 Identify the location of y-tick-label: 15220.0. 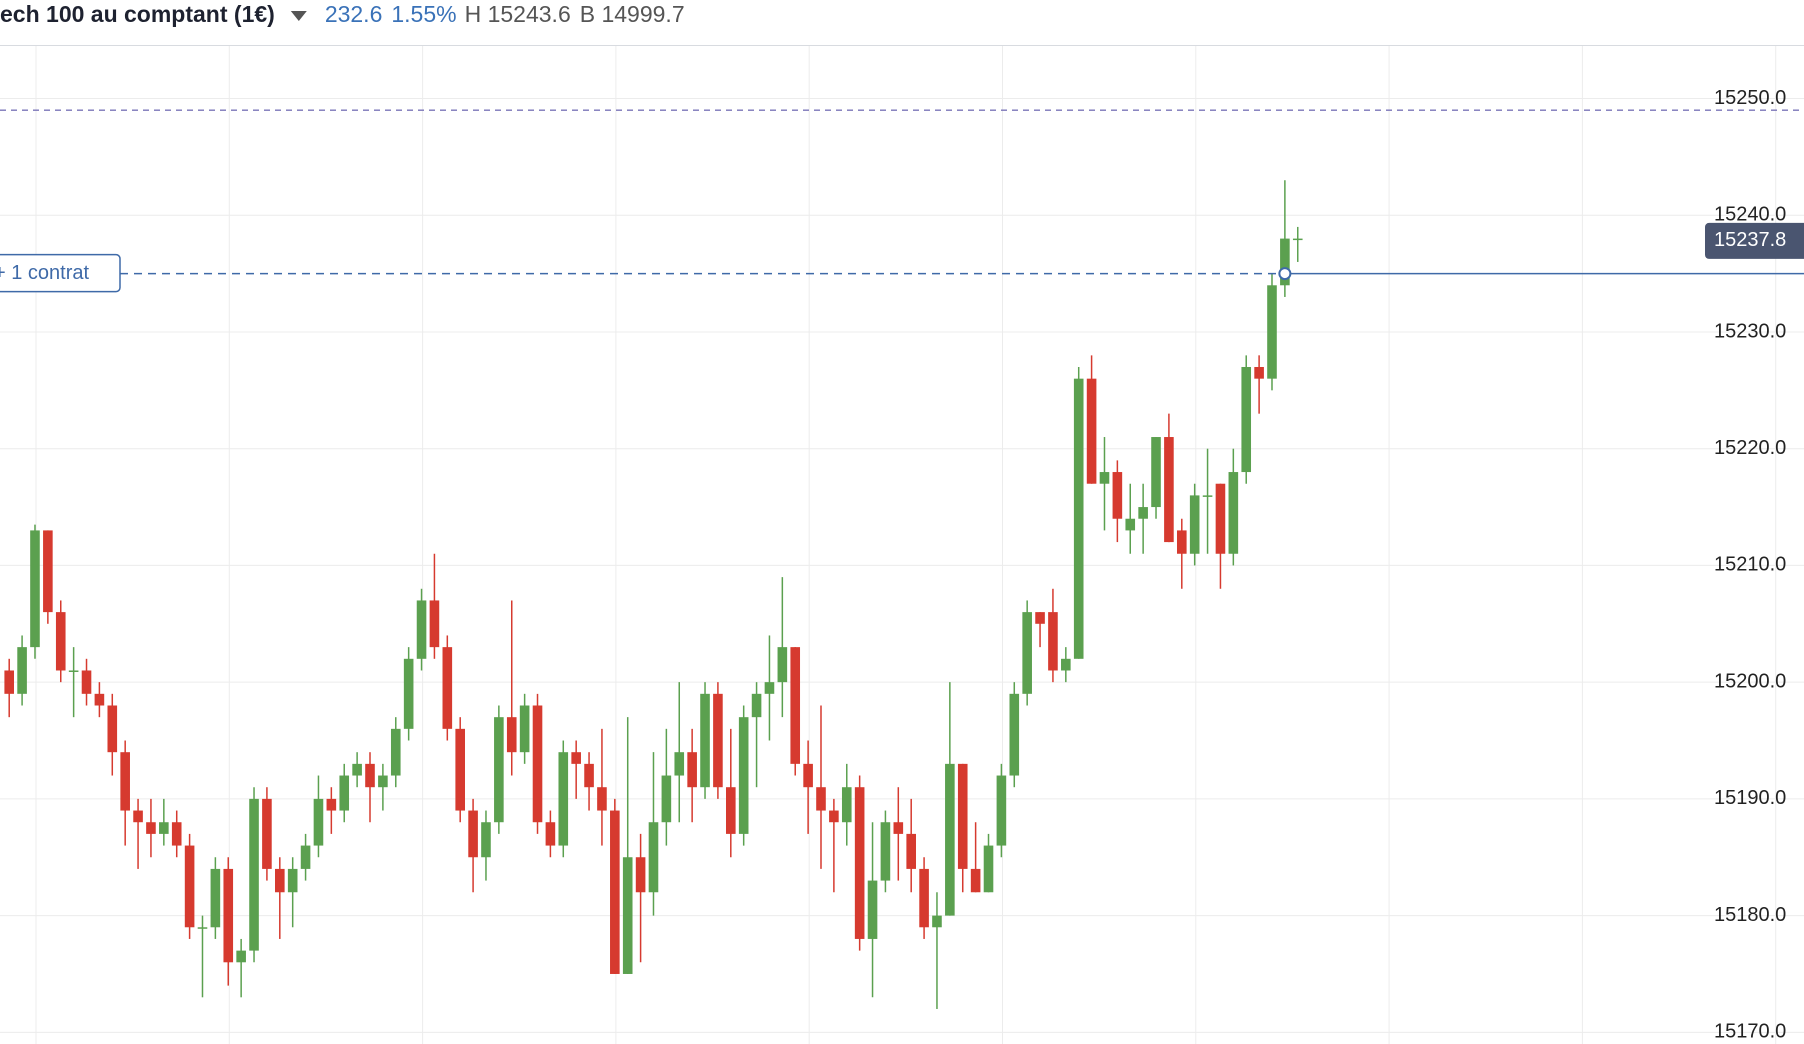
(1750, 448).